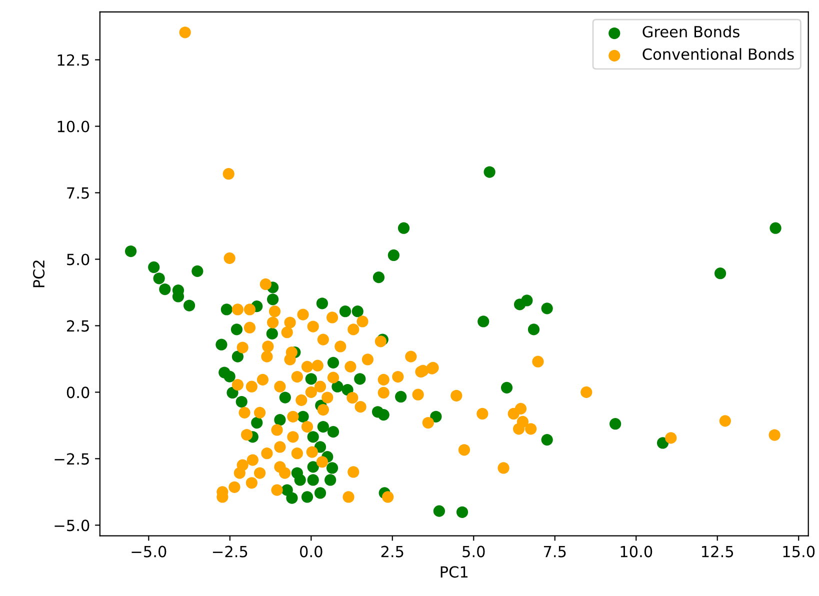 This screenshot has width=819, height=596. Describe the element at coordinates (691, 32) in the screenshot. I see `legend-label: Green Bonds` at that location.